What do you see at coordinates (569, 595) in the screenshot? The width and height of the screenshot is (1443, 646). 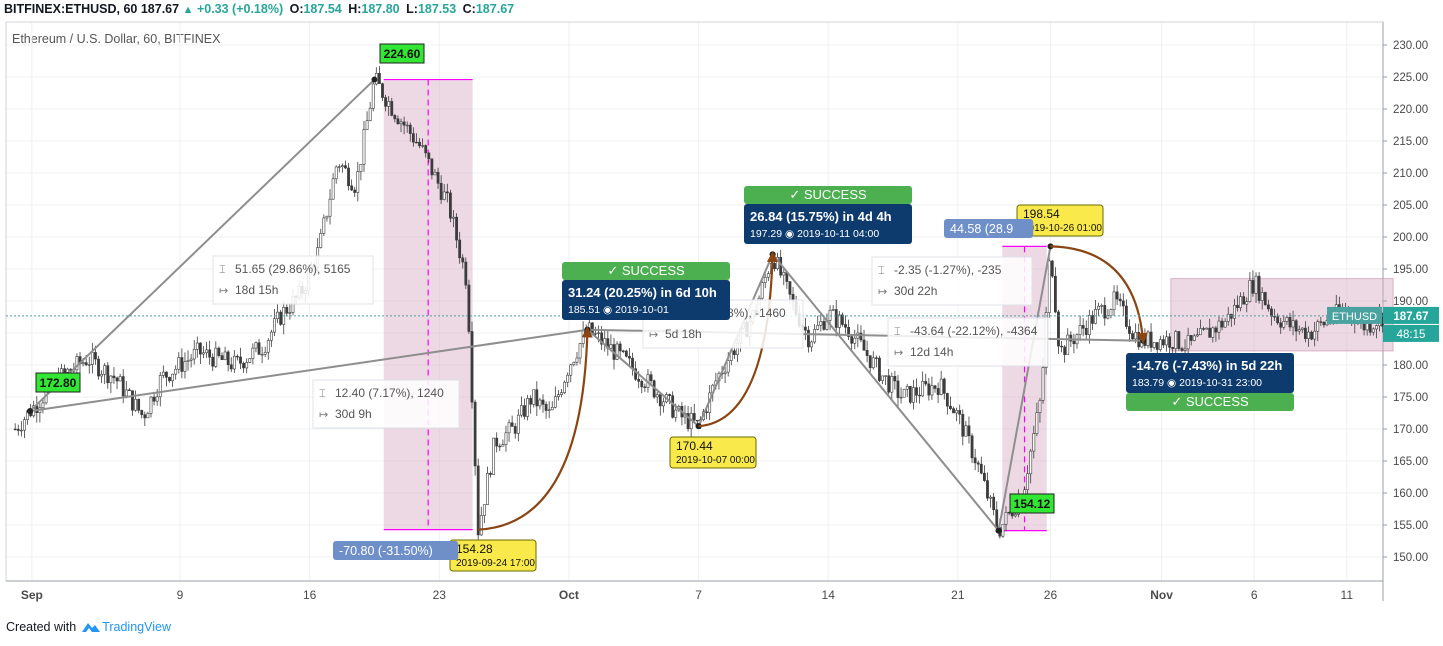 I see `time-tick-label: Oct` at bounding box center [569, 595].